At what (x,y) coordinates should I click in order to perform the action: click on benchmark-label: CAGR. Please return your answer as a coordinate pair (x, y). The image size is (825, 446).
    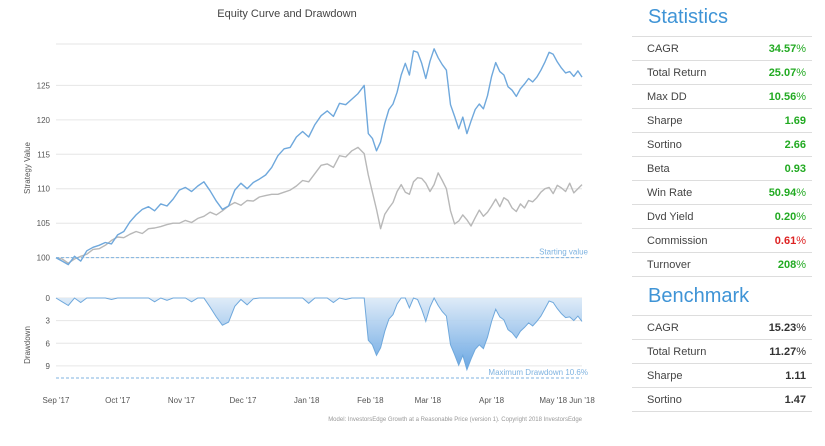
    Looking at the image, I should click on (663, 327).